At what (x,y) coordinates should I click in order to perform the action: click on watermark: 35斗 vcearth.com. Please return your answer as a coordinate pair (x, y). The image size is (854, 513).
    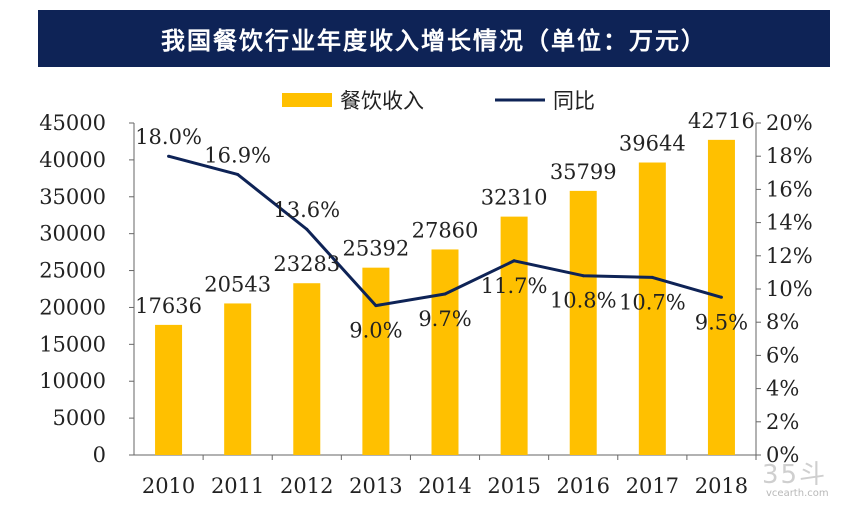
    Looking at the image, I should click on (800, 480).